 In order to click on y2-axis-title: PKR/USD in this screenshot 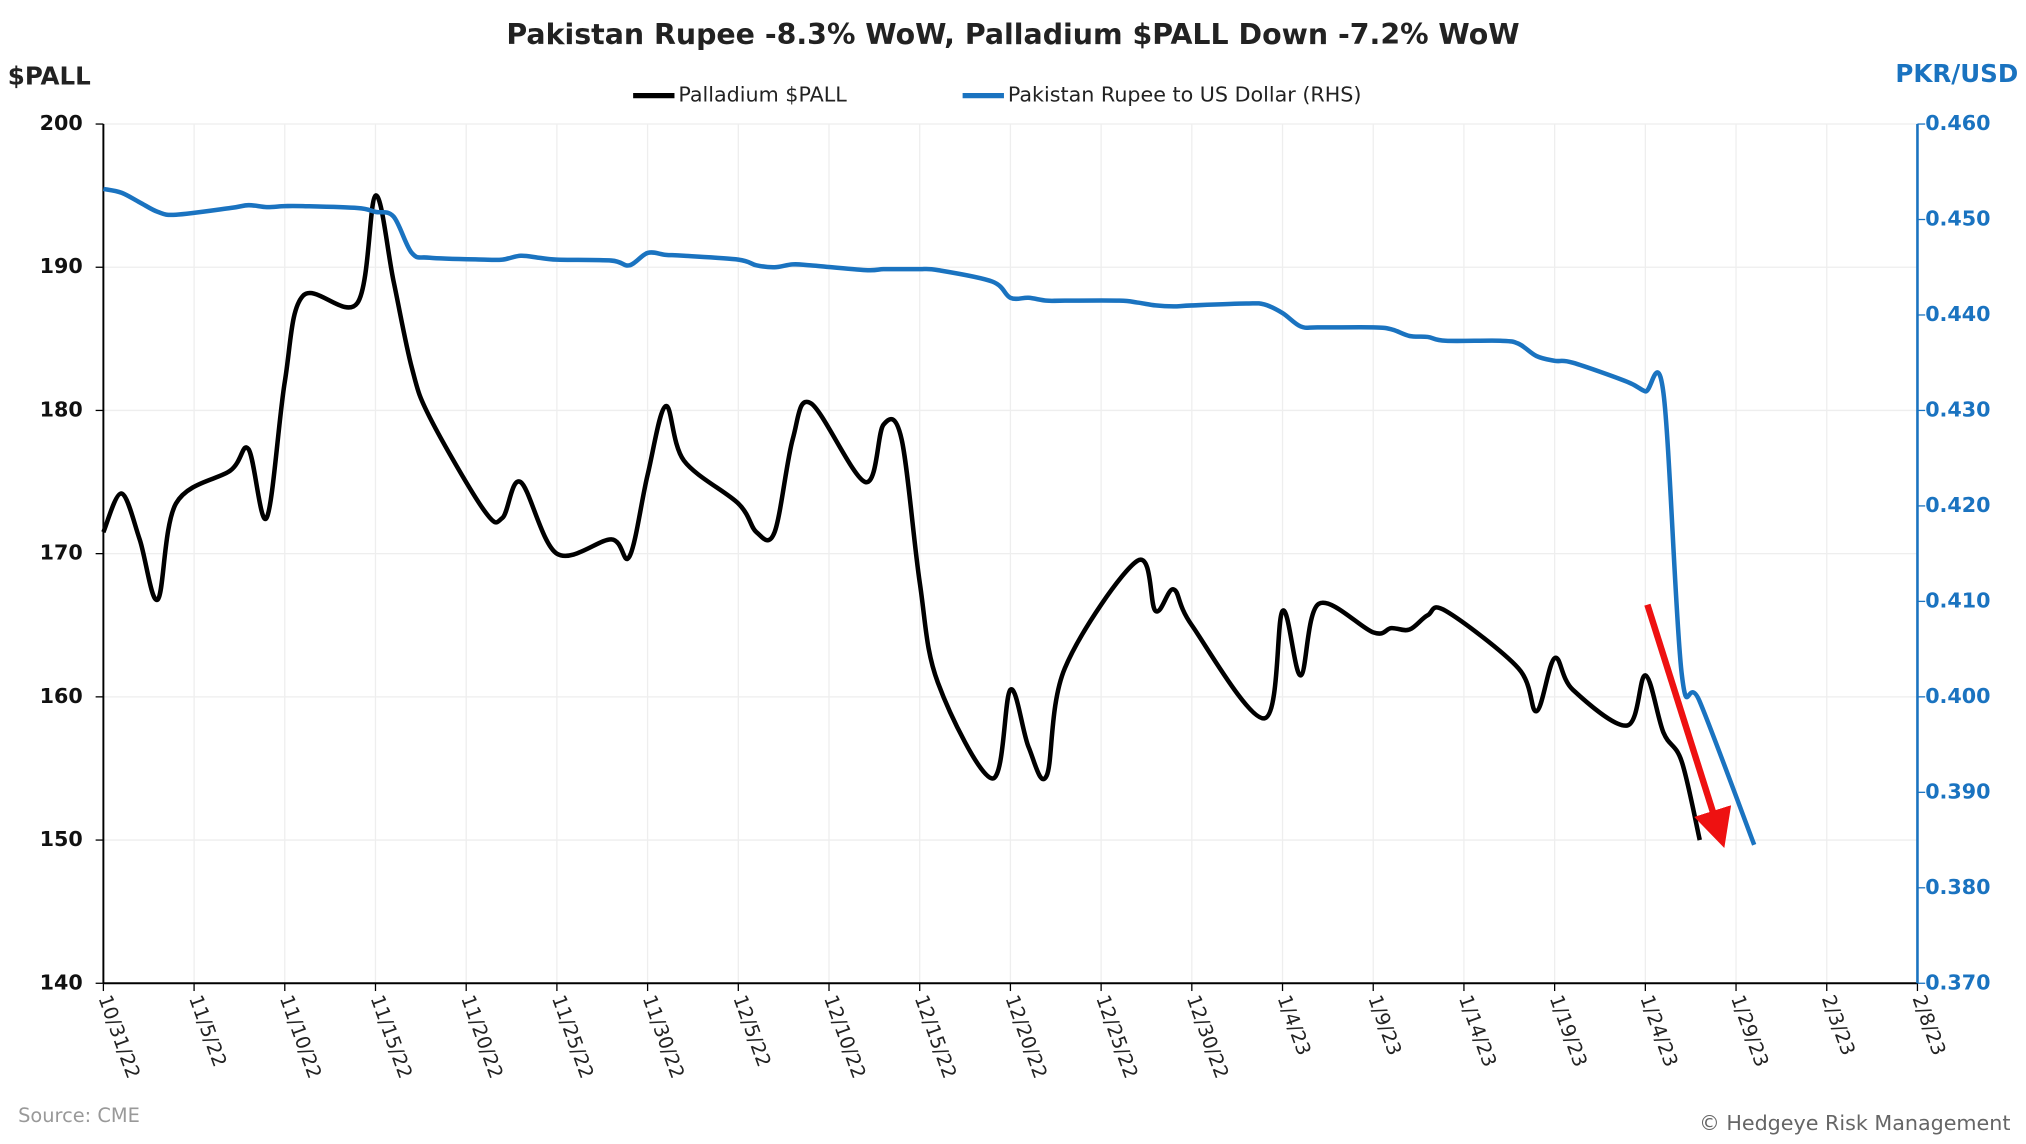, I will do `click(1956, 73)`.